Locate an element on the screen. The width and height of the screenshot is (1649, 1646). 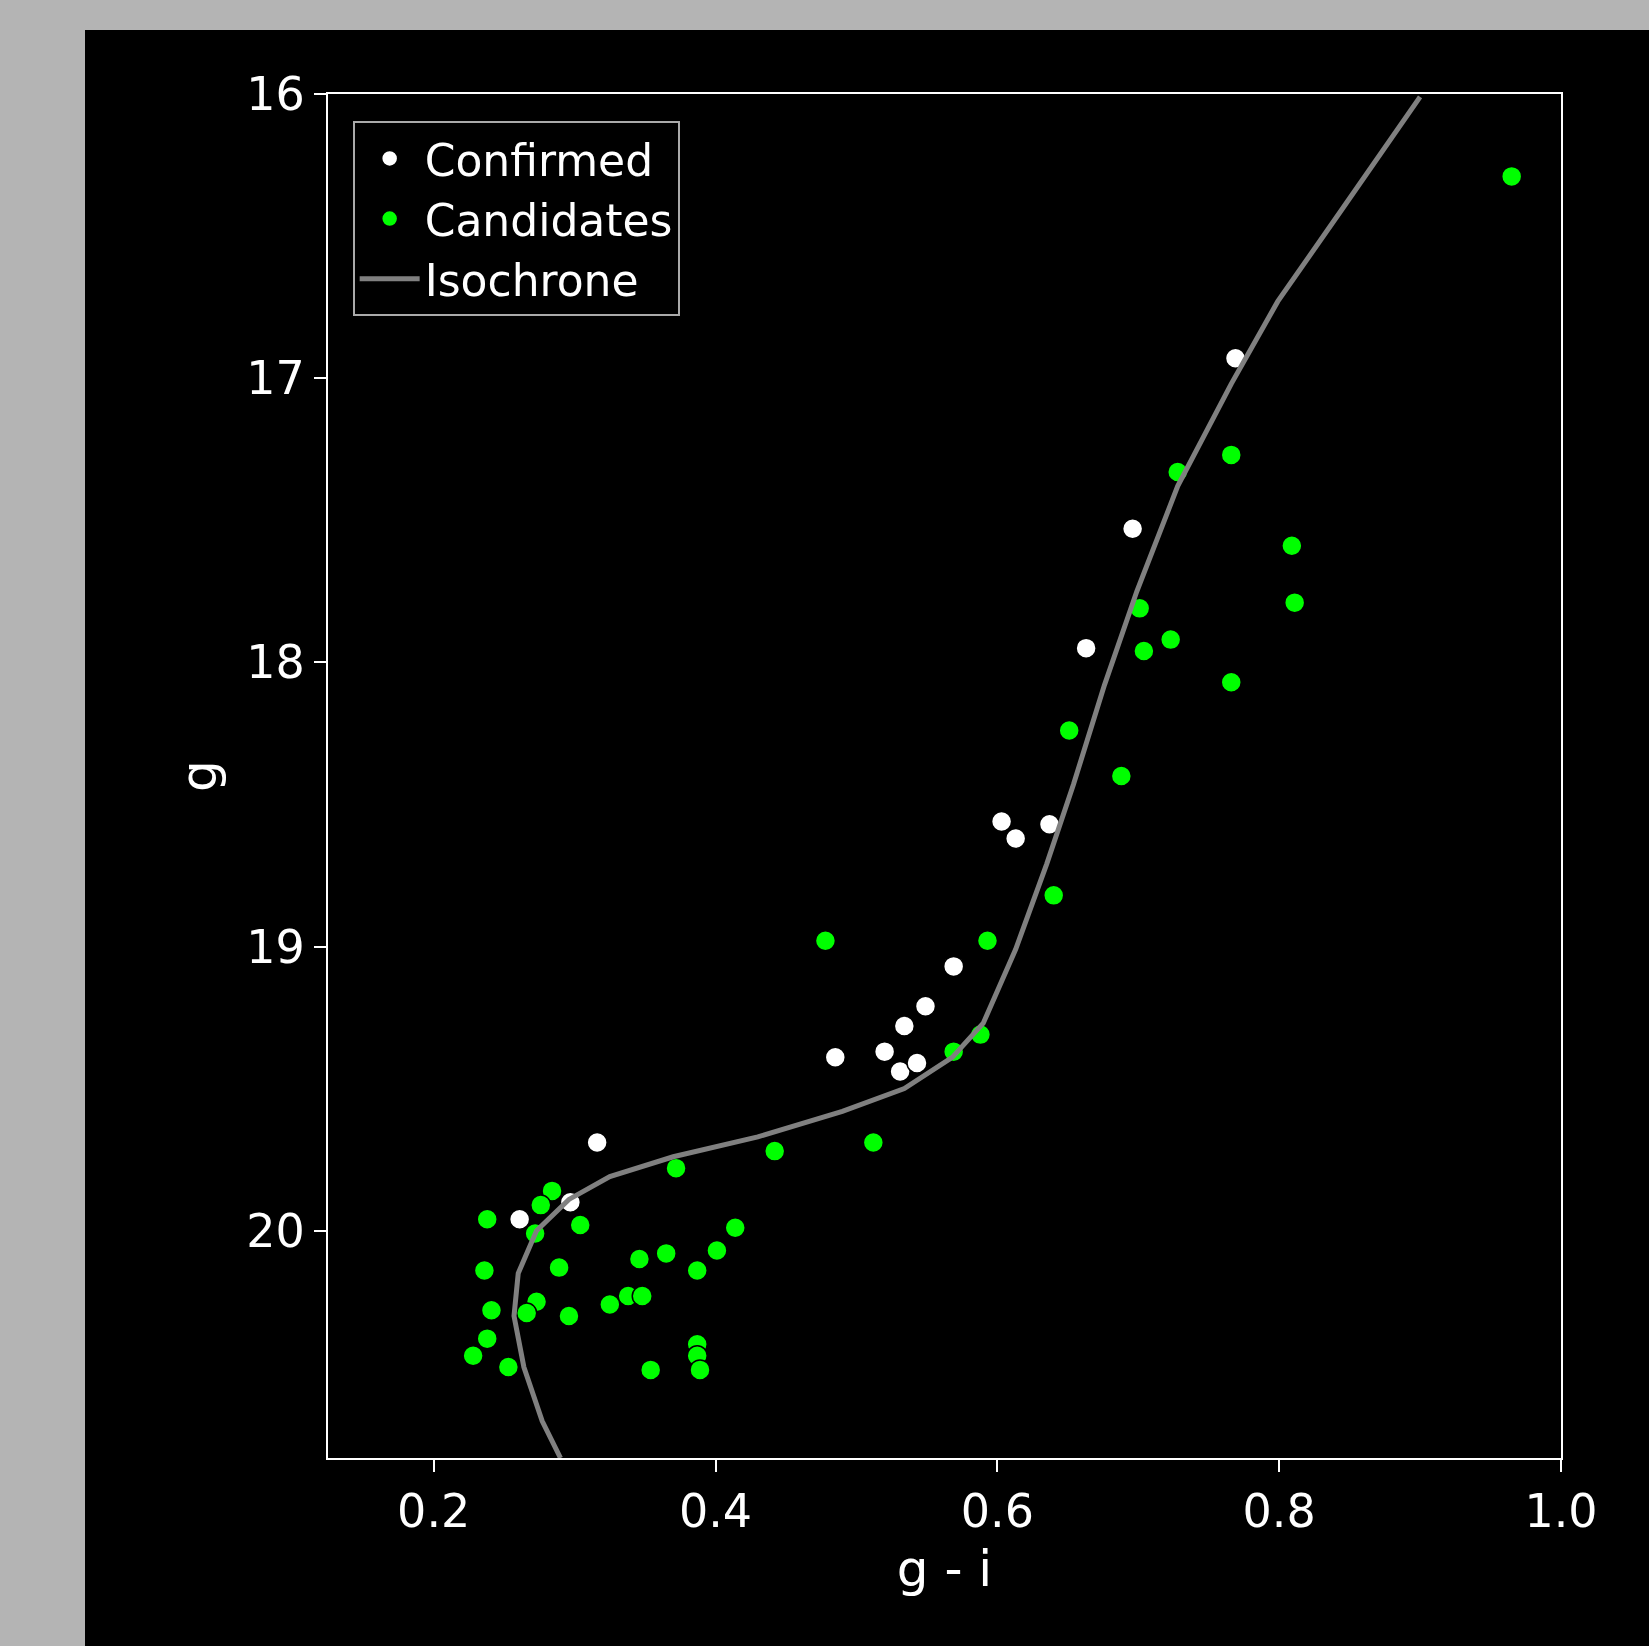
x-tick-label: 0.2 is located at coordinates (434, 1511).